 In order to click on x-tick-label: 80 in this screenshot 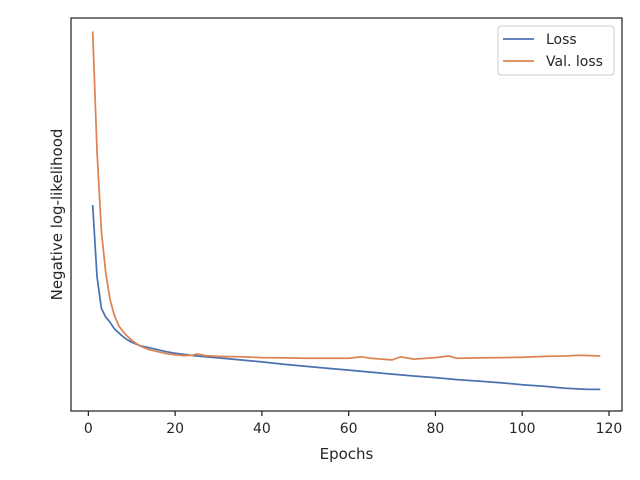, I will do `click(436, 429)`.